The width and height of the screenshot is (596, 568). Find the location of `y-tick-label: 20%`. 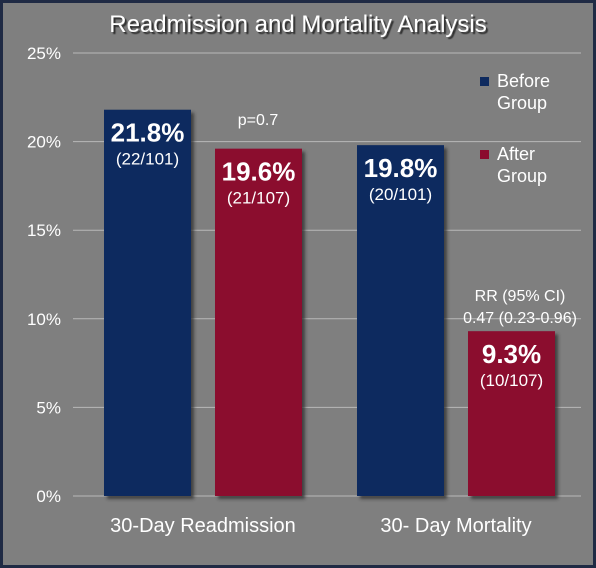

y-tick-label: 20% is located at coordinates (44, 142).